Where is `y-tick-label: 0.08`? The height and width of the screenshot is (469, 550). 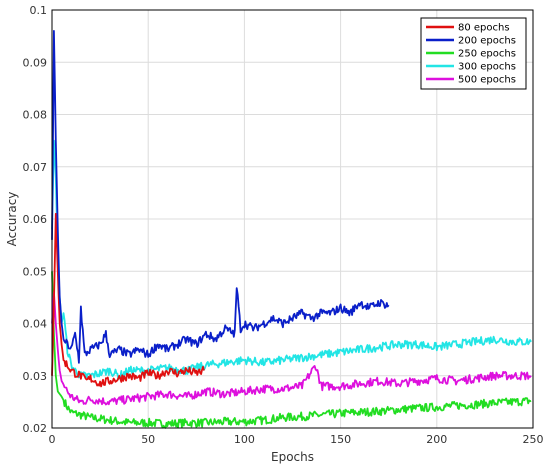
y-tick-label: 0.08 is located at coordinates (35, 115).